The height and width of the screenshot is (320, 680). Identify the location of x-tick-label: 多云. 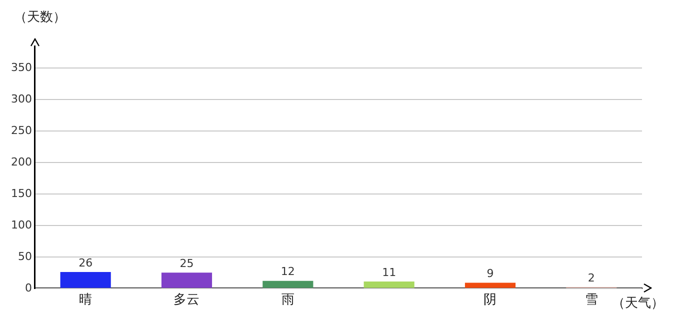
(187, 300).